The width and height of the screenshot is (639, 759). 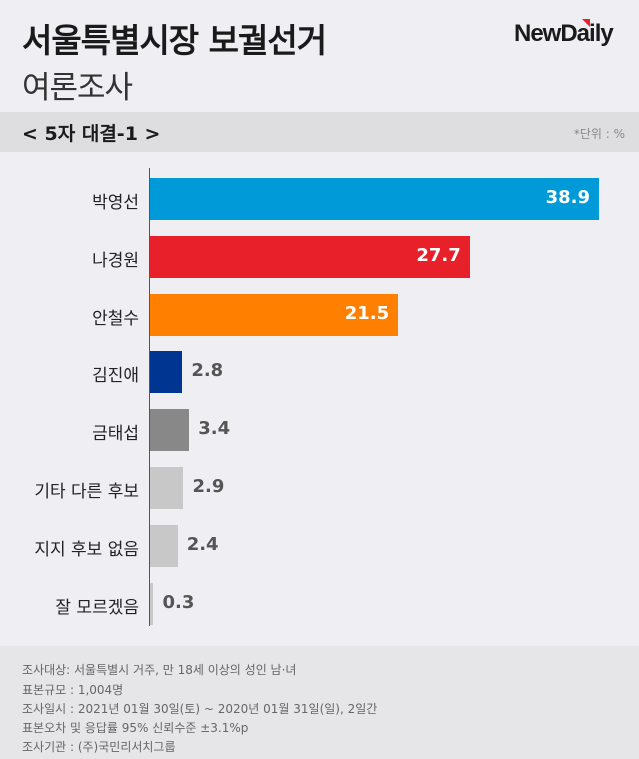 I want to click on category-label: 지지 후보 없음, so click(x=86, y=549).